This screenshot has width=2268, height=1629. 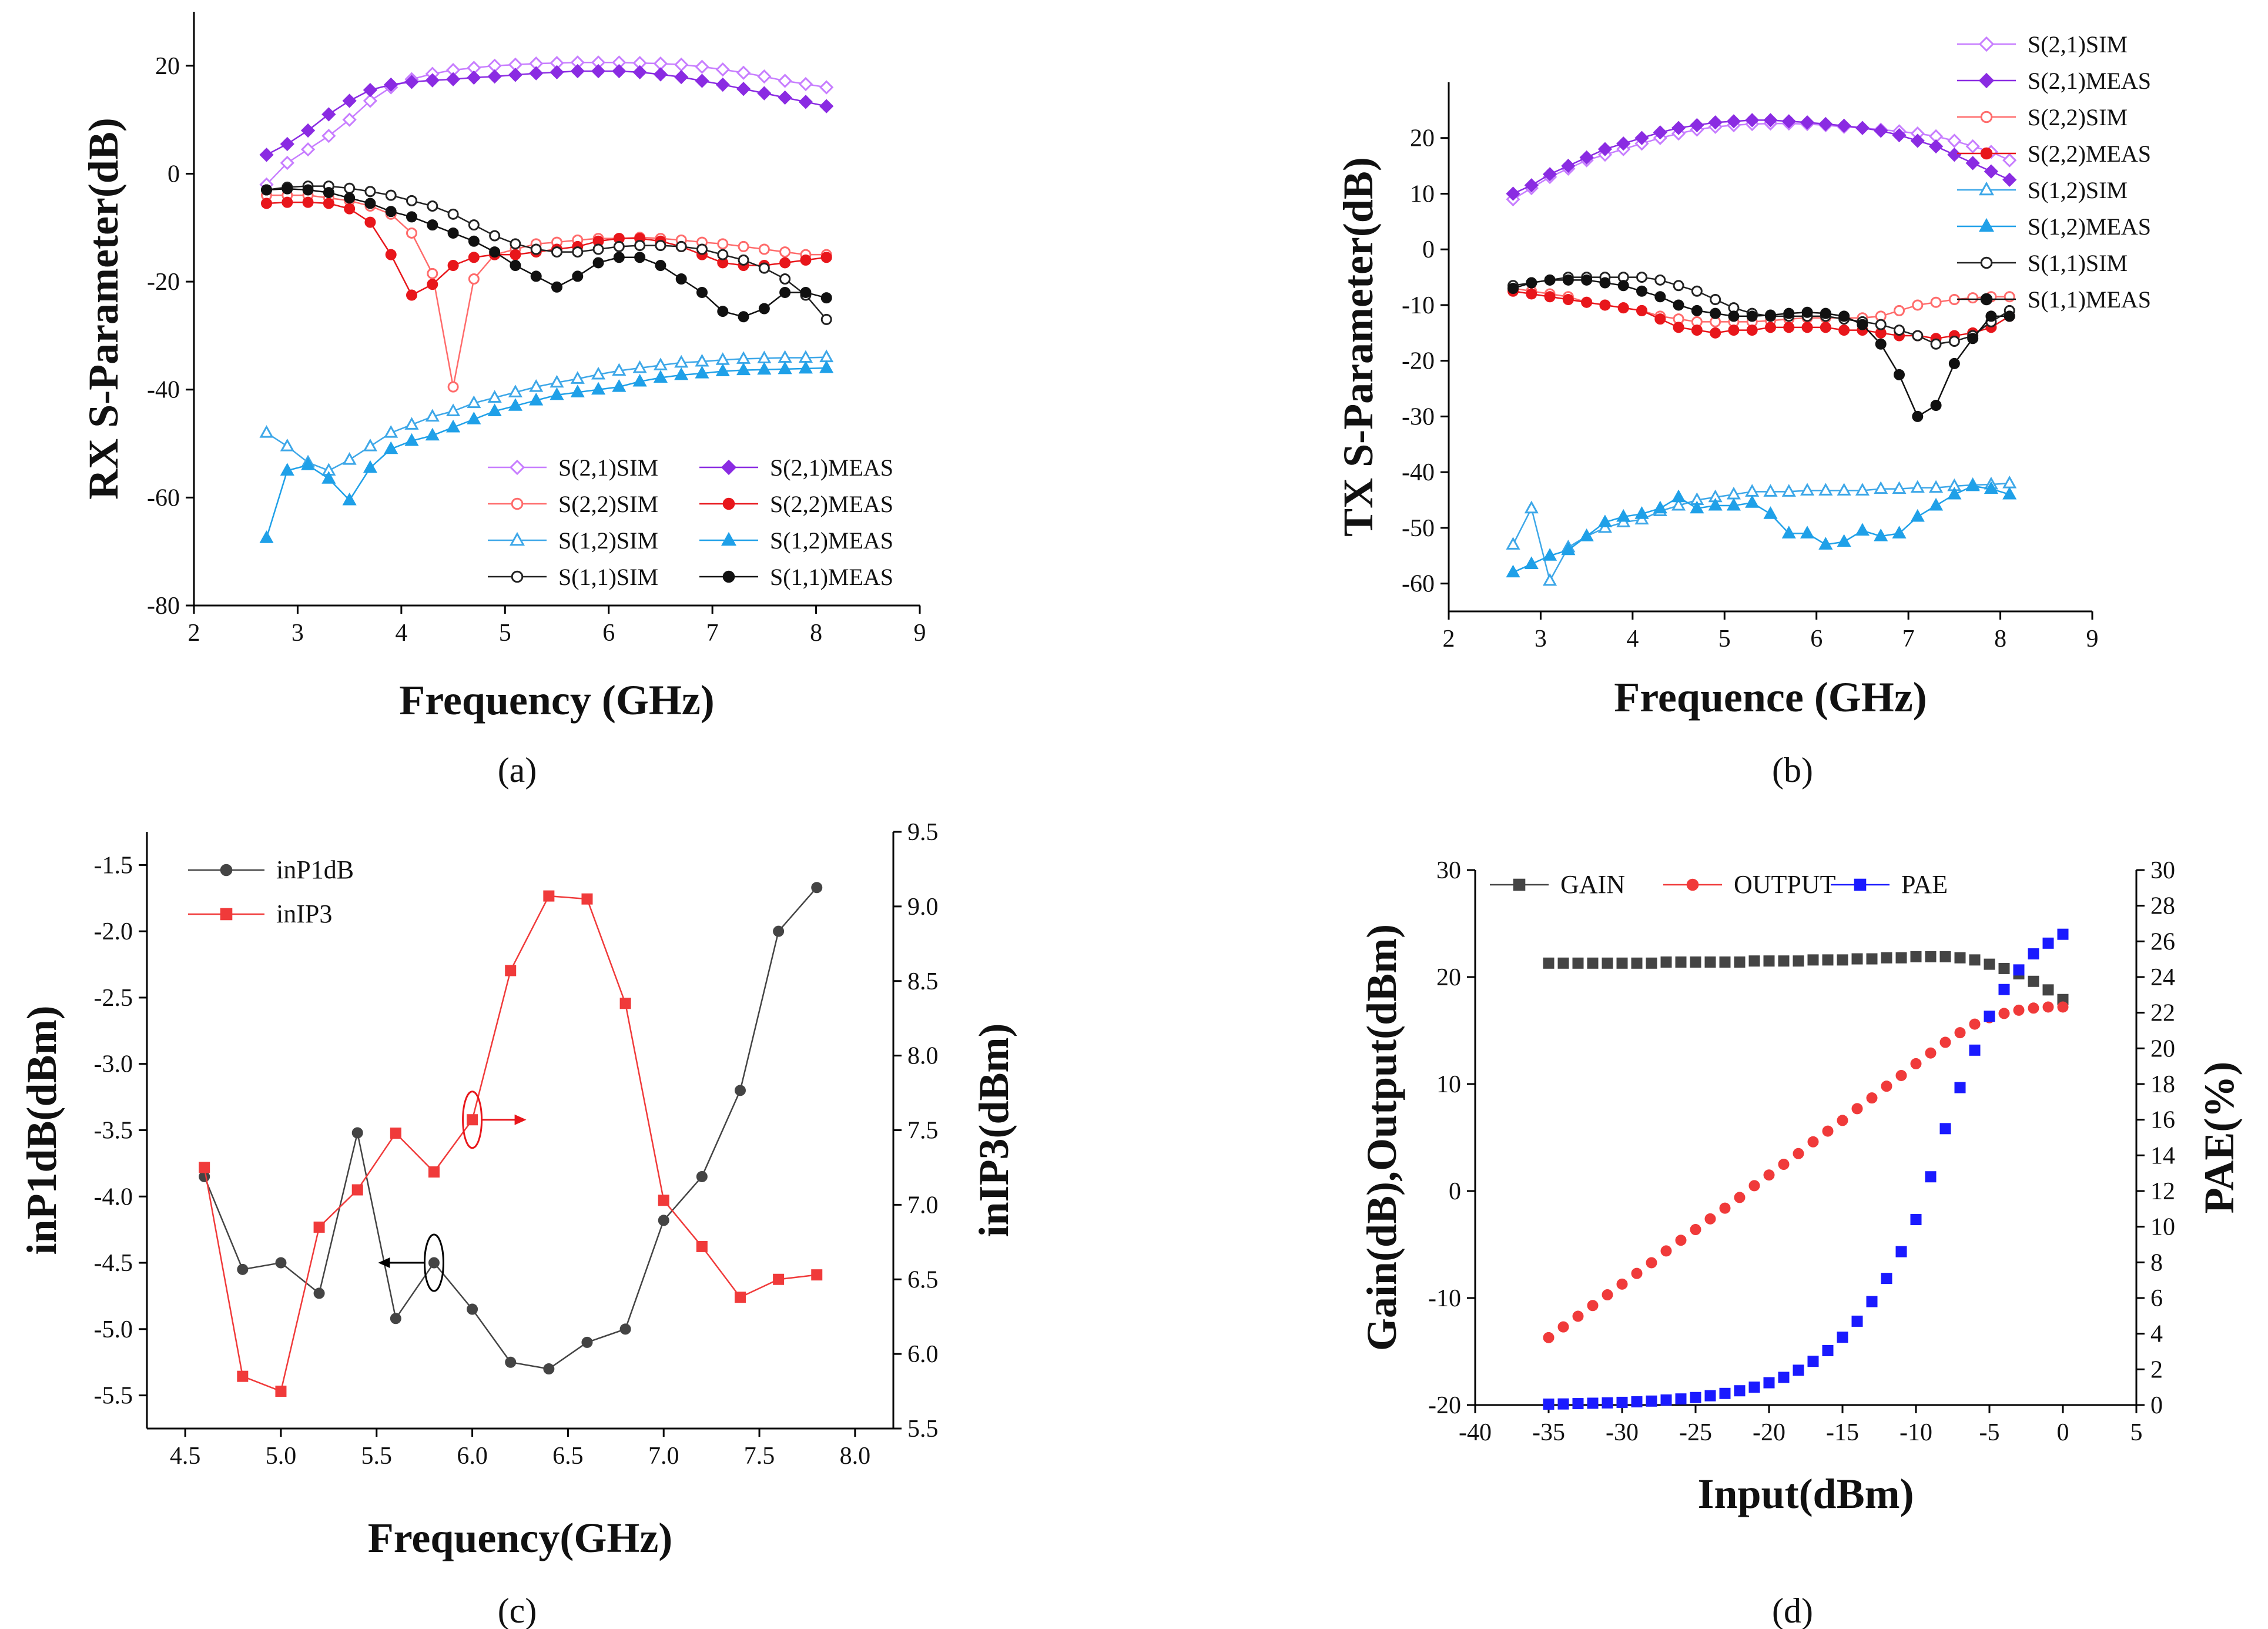 I want to click on legend-label: inP1dB, so click(x=315, y=869).